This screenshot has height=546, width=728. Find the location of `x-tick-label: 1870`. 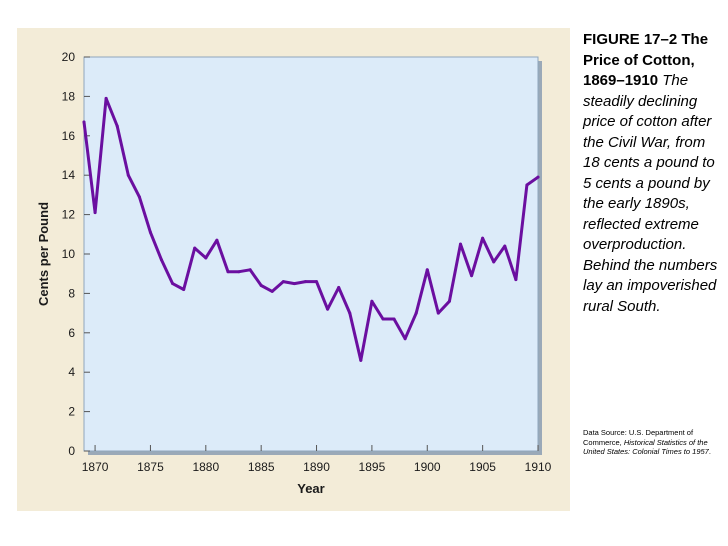

x-tick-label: 1870 is located at coordinates (95, 467).